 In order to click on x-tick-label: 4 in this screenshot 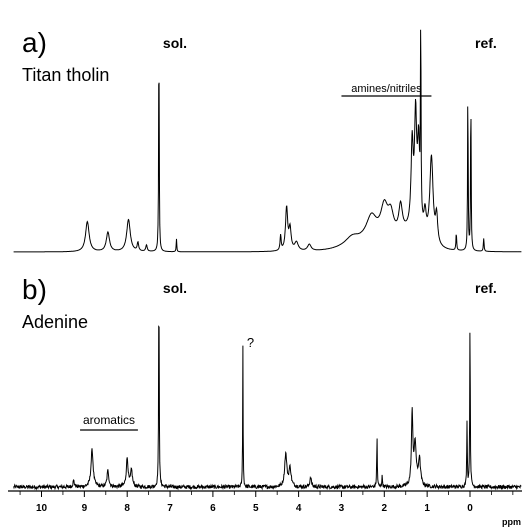, I will do `click(299, 508)`.